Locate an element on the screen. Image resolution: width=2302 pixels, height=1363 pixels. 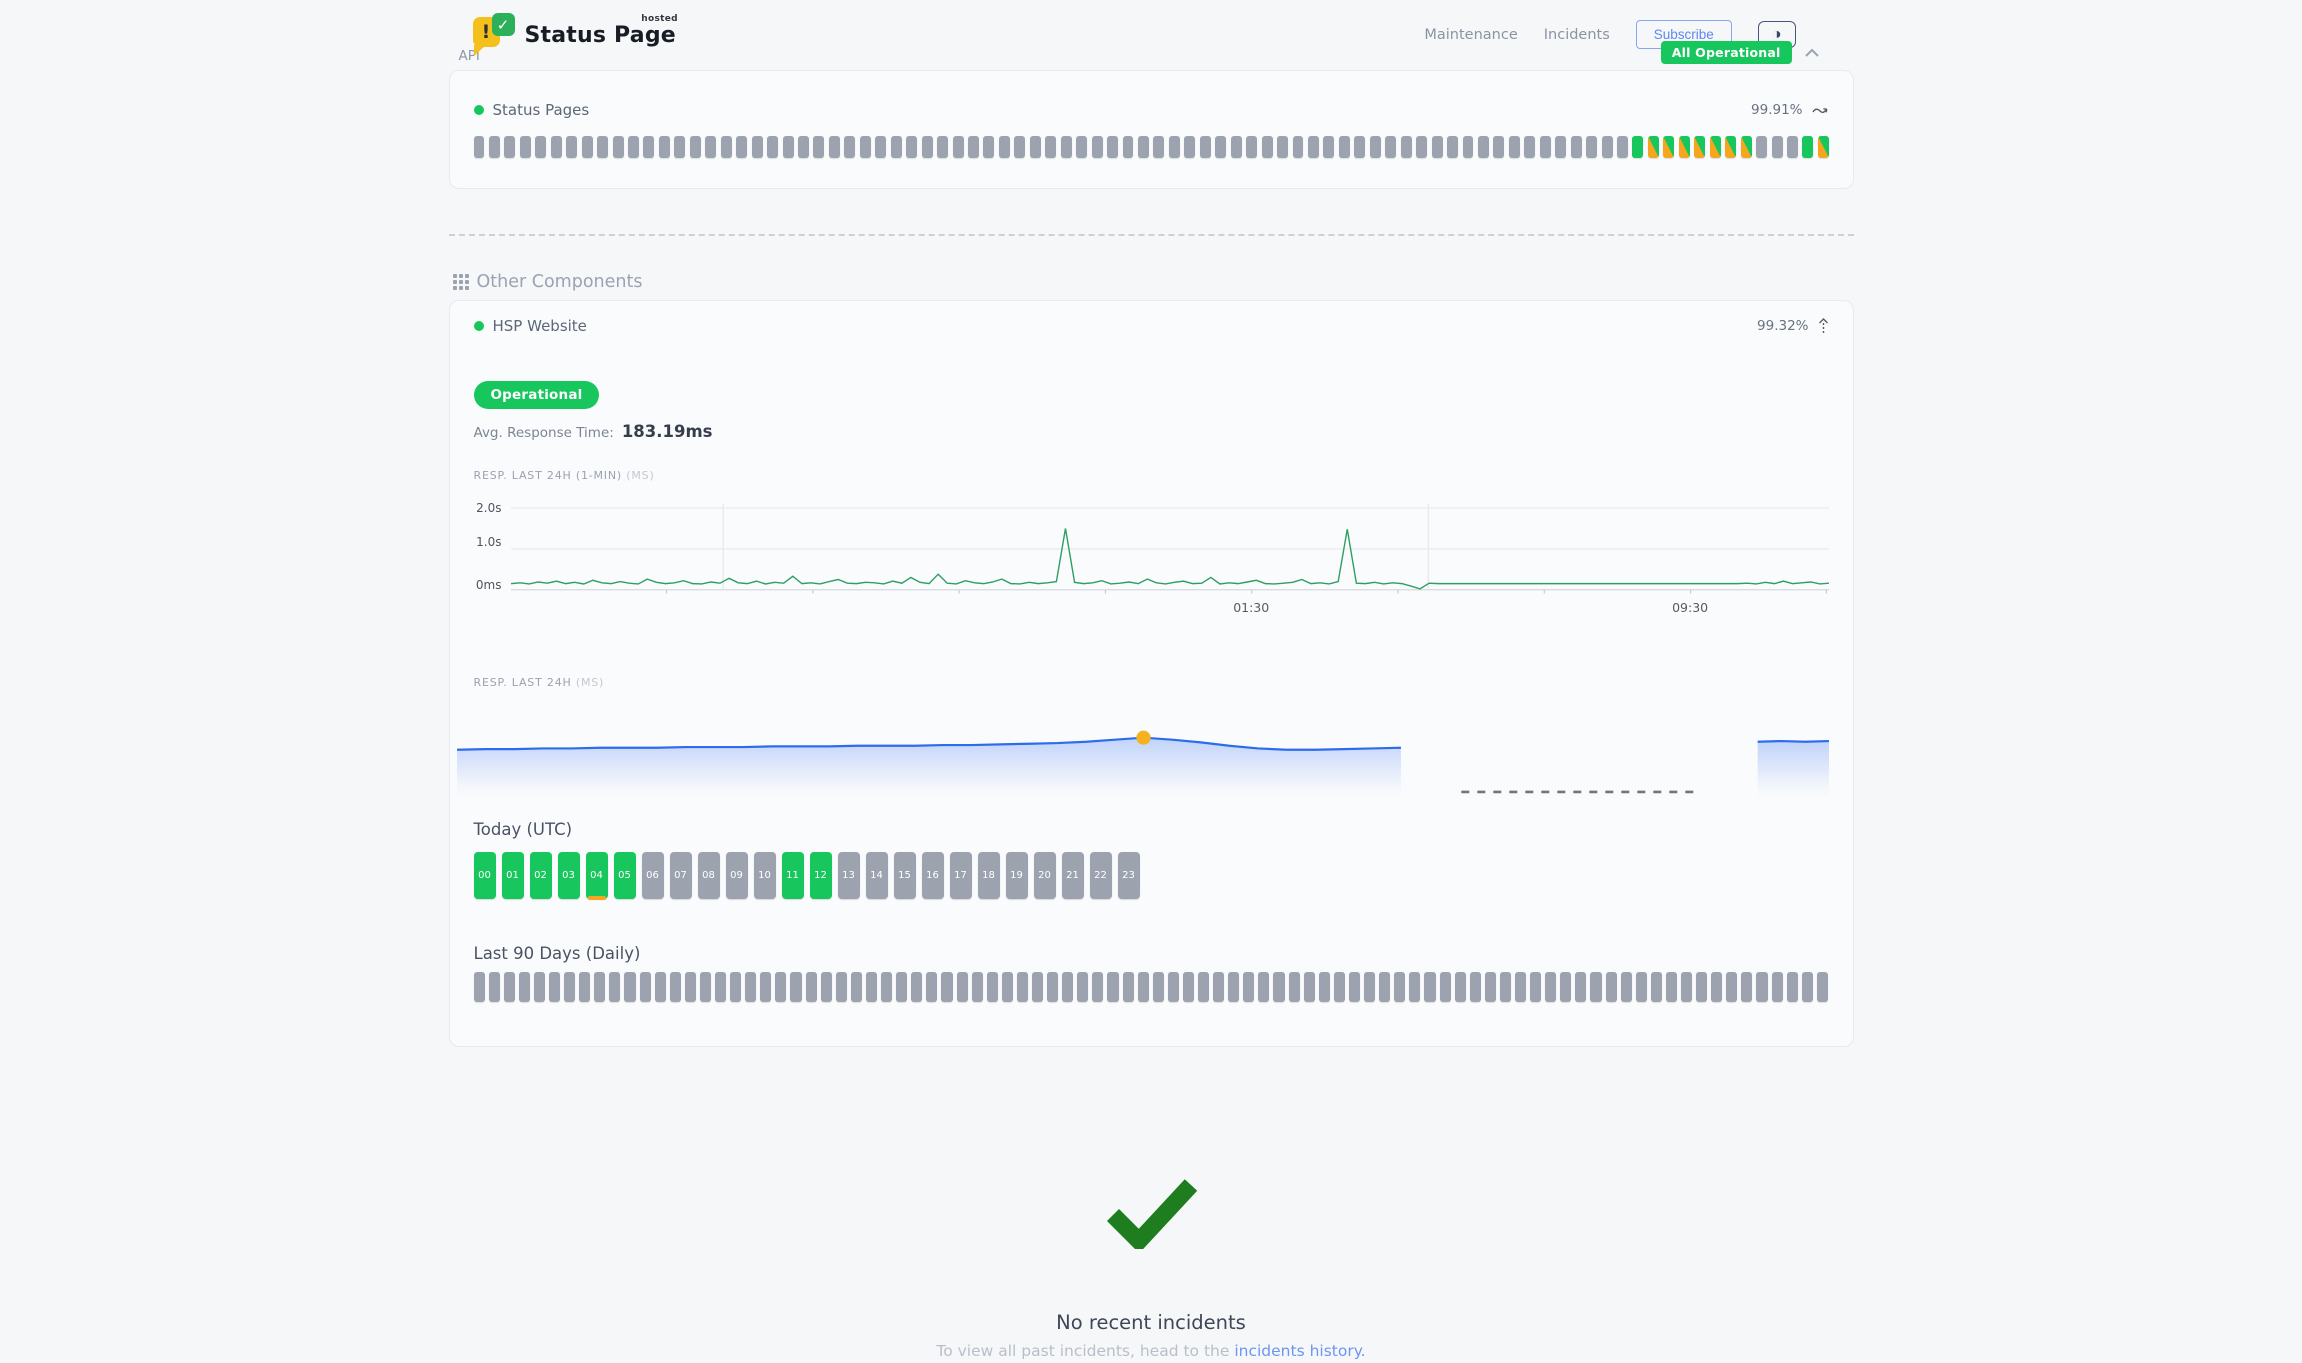
hour-block-11: 11 is located at coordinates (792, 875).